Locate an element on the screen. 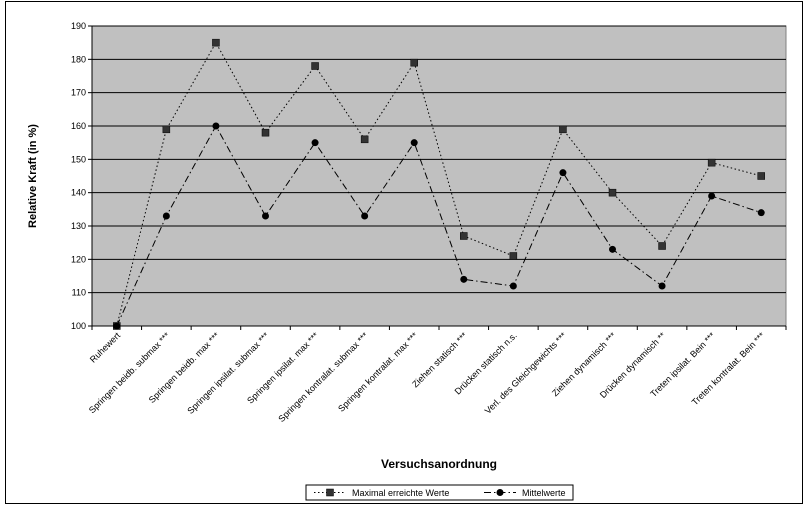 Image resolution: width=807 pixels, height=505 pixels. y-tick-label: 160 is located at coordinates (78, 126).